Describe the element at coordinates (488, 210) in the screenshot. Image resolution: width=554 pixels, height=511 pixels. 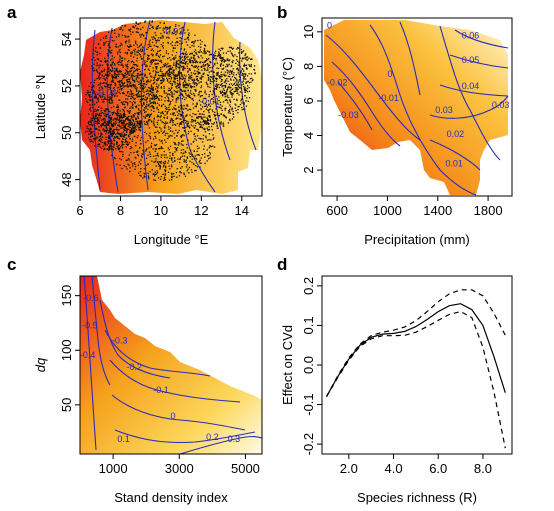
I see `panel-b-xtick-label-3: 1800` at that location.